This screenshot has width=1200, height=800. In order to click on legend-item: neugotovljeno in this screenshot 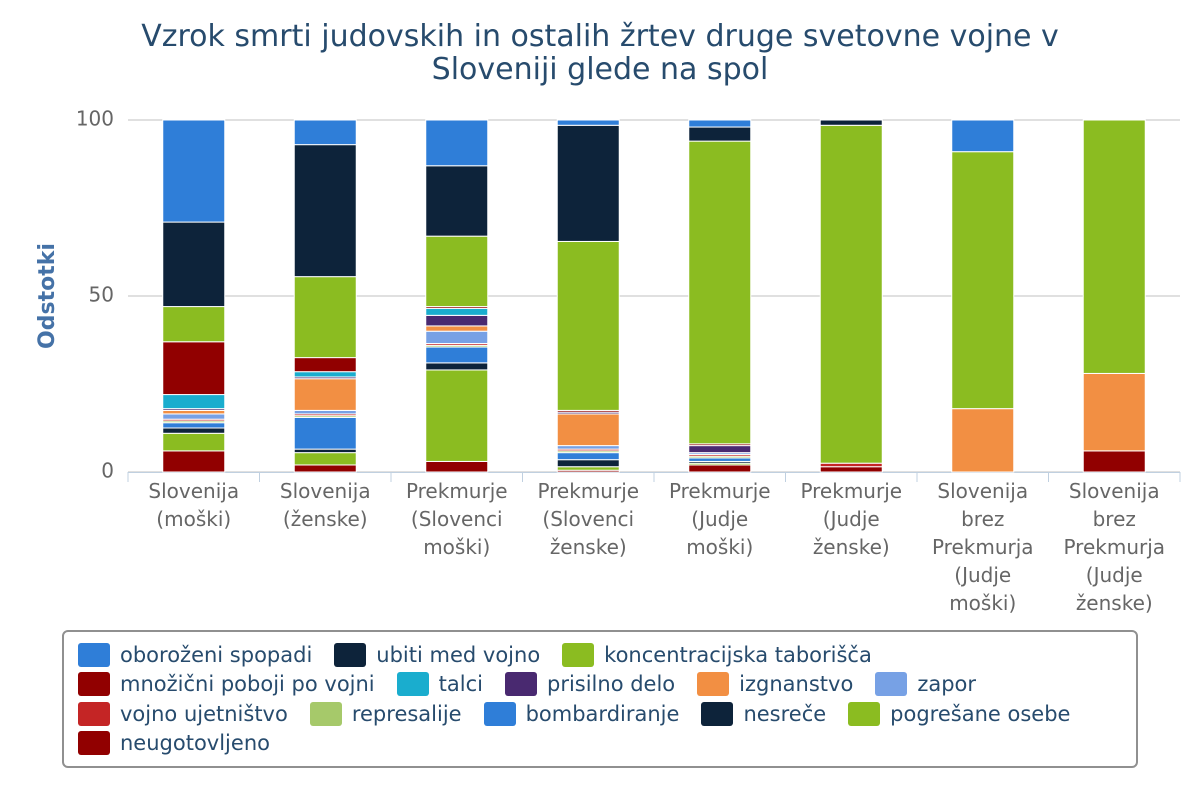, I will do `click(174, 744)`.